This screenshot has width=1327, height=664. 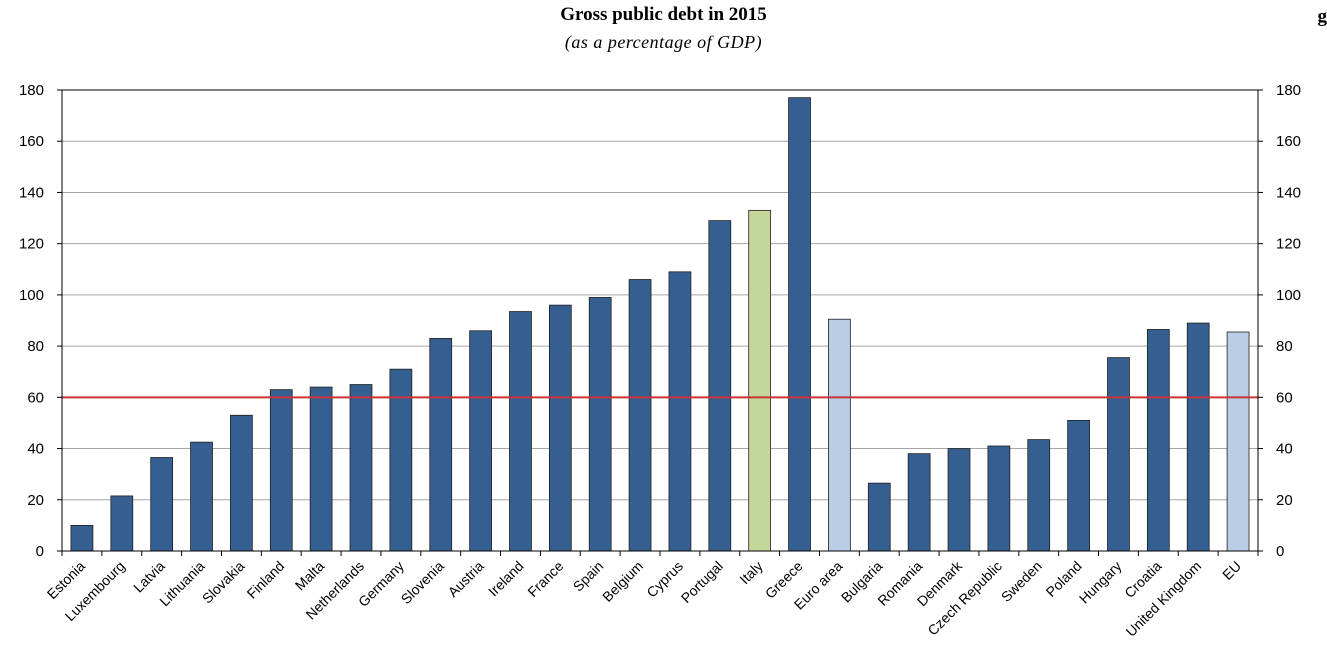 I want to click on y-tick-label-right: 160, so click(x=1288, y=141).